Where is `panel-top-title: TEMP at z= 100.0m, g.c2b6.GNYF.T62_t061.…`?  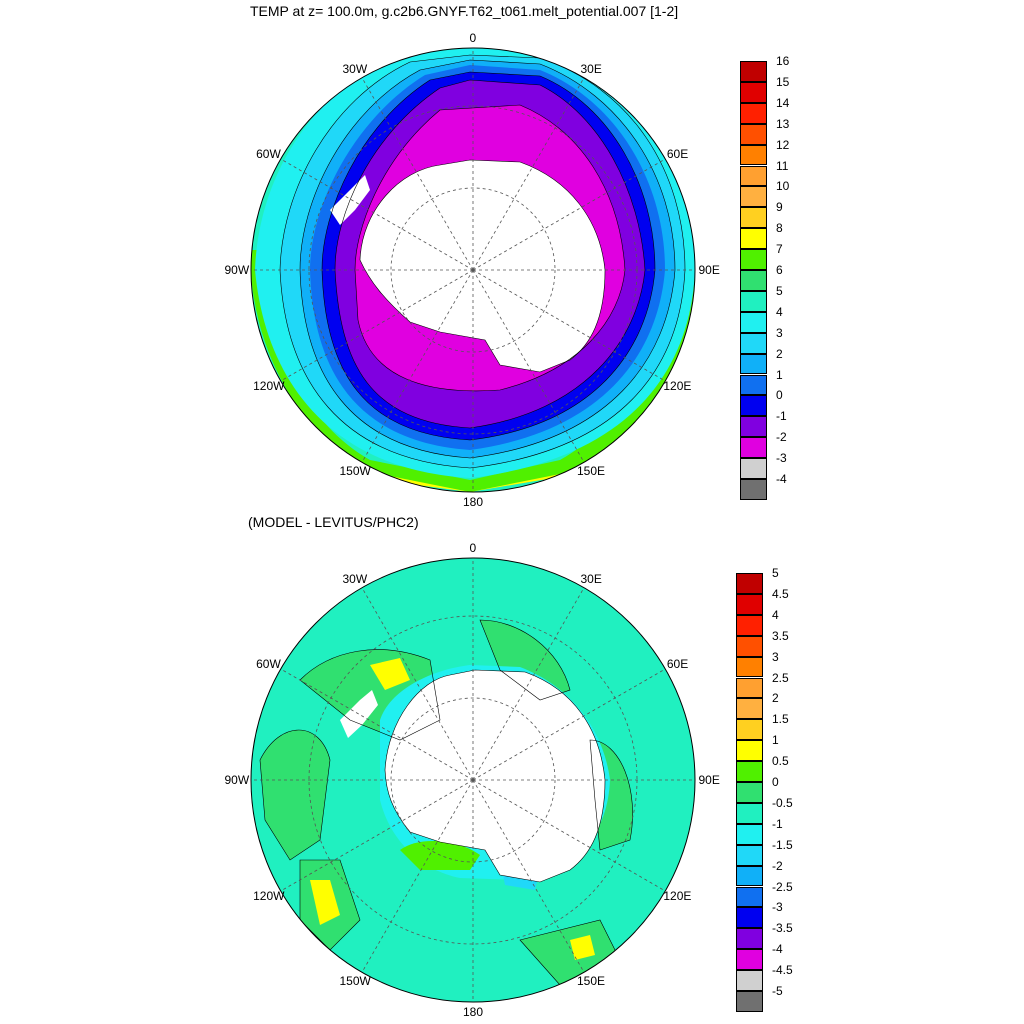
panel-top-title: TEMP at z= 100.0m, g.c2b6.GNYF.T62_t061.… is located at coordinates (464, 11).